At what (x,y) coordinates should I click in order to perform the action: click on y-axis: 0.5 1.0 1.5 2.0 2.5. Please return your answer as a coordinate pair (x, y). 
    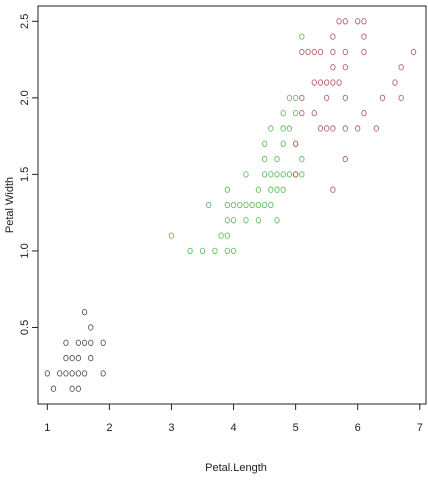
    Looking at the image, I should click on (28, 174).